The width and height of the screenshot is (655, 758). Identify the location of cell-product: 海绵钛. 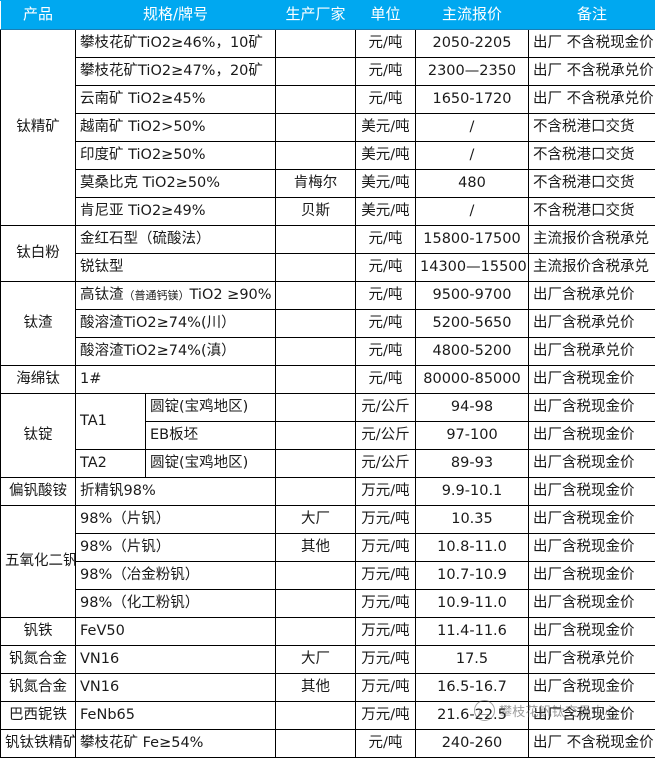
(38, 380).